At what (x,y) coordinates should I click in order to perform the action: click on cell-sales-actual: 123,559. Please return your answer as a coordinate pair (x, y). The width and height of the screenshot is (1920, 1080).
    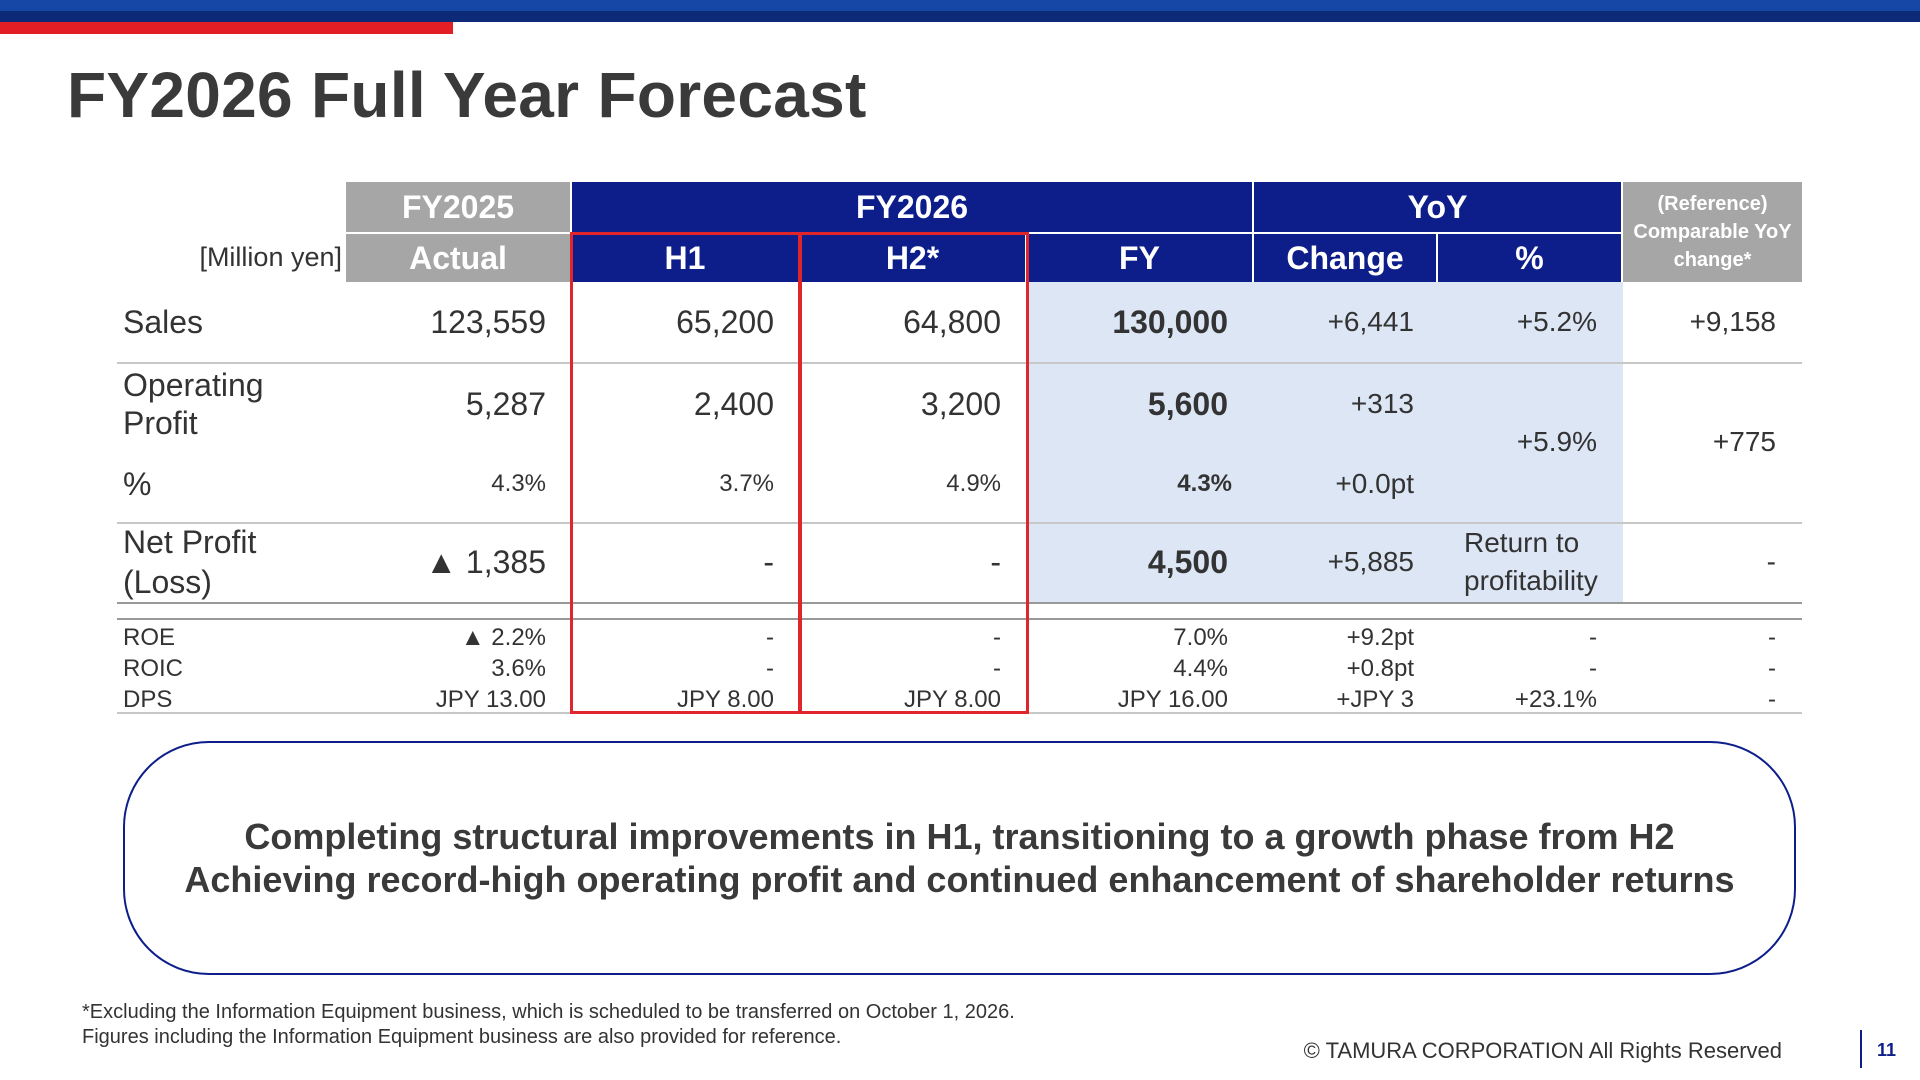
    Looking at the image, I should click on (488, 321).